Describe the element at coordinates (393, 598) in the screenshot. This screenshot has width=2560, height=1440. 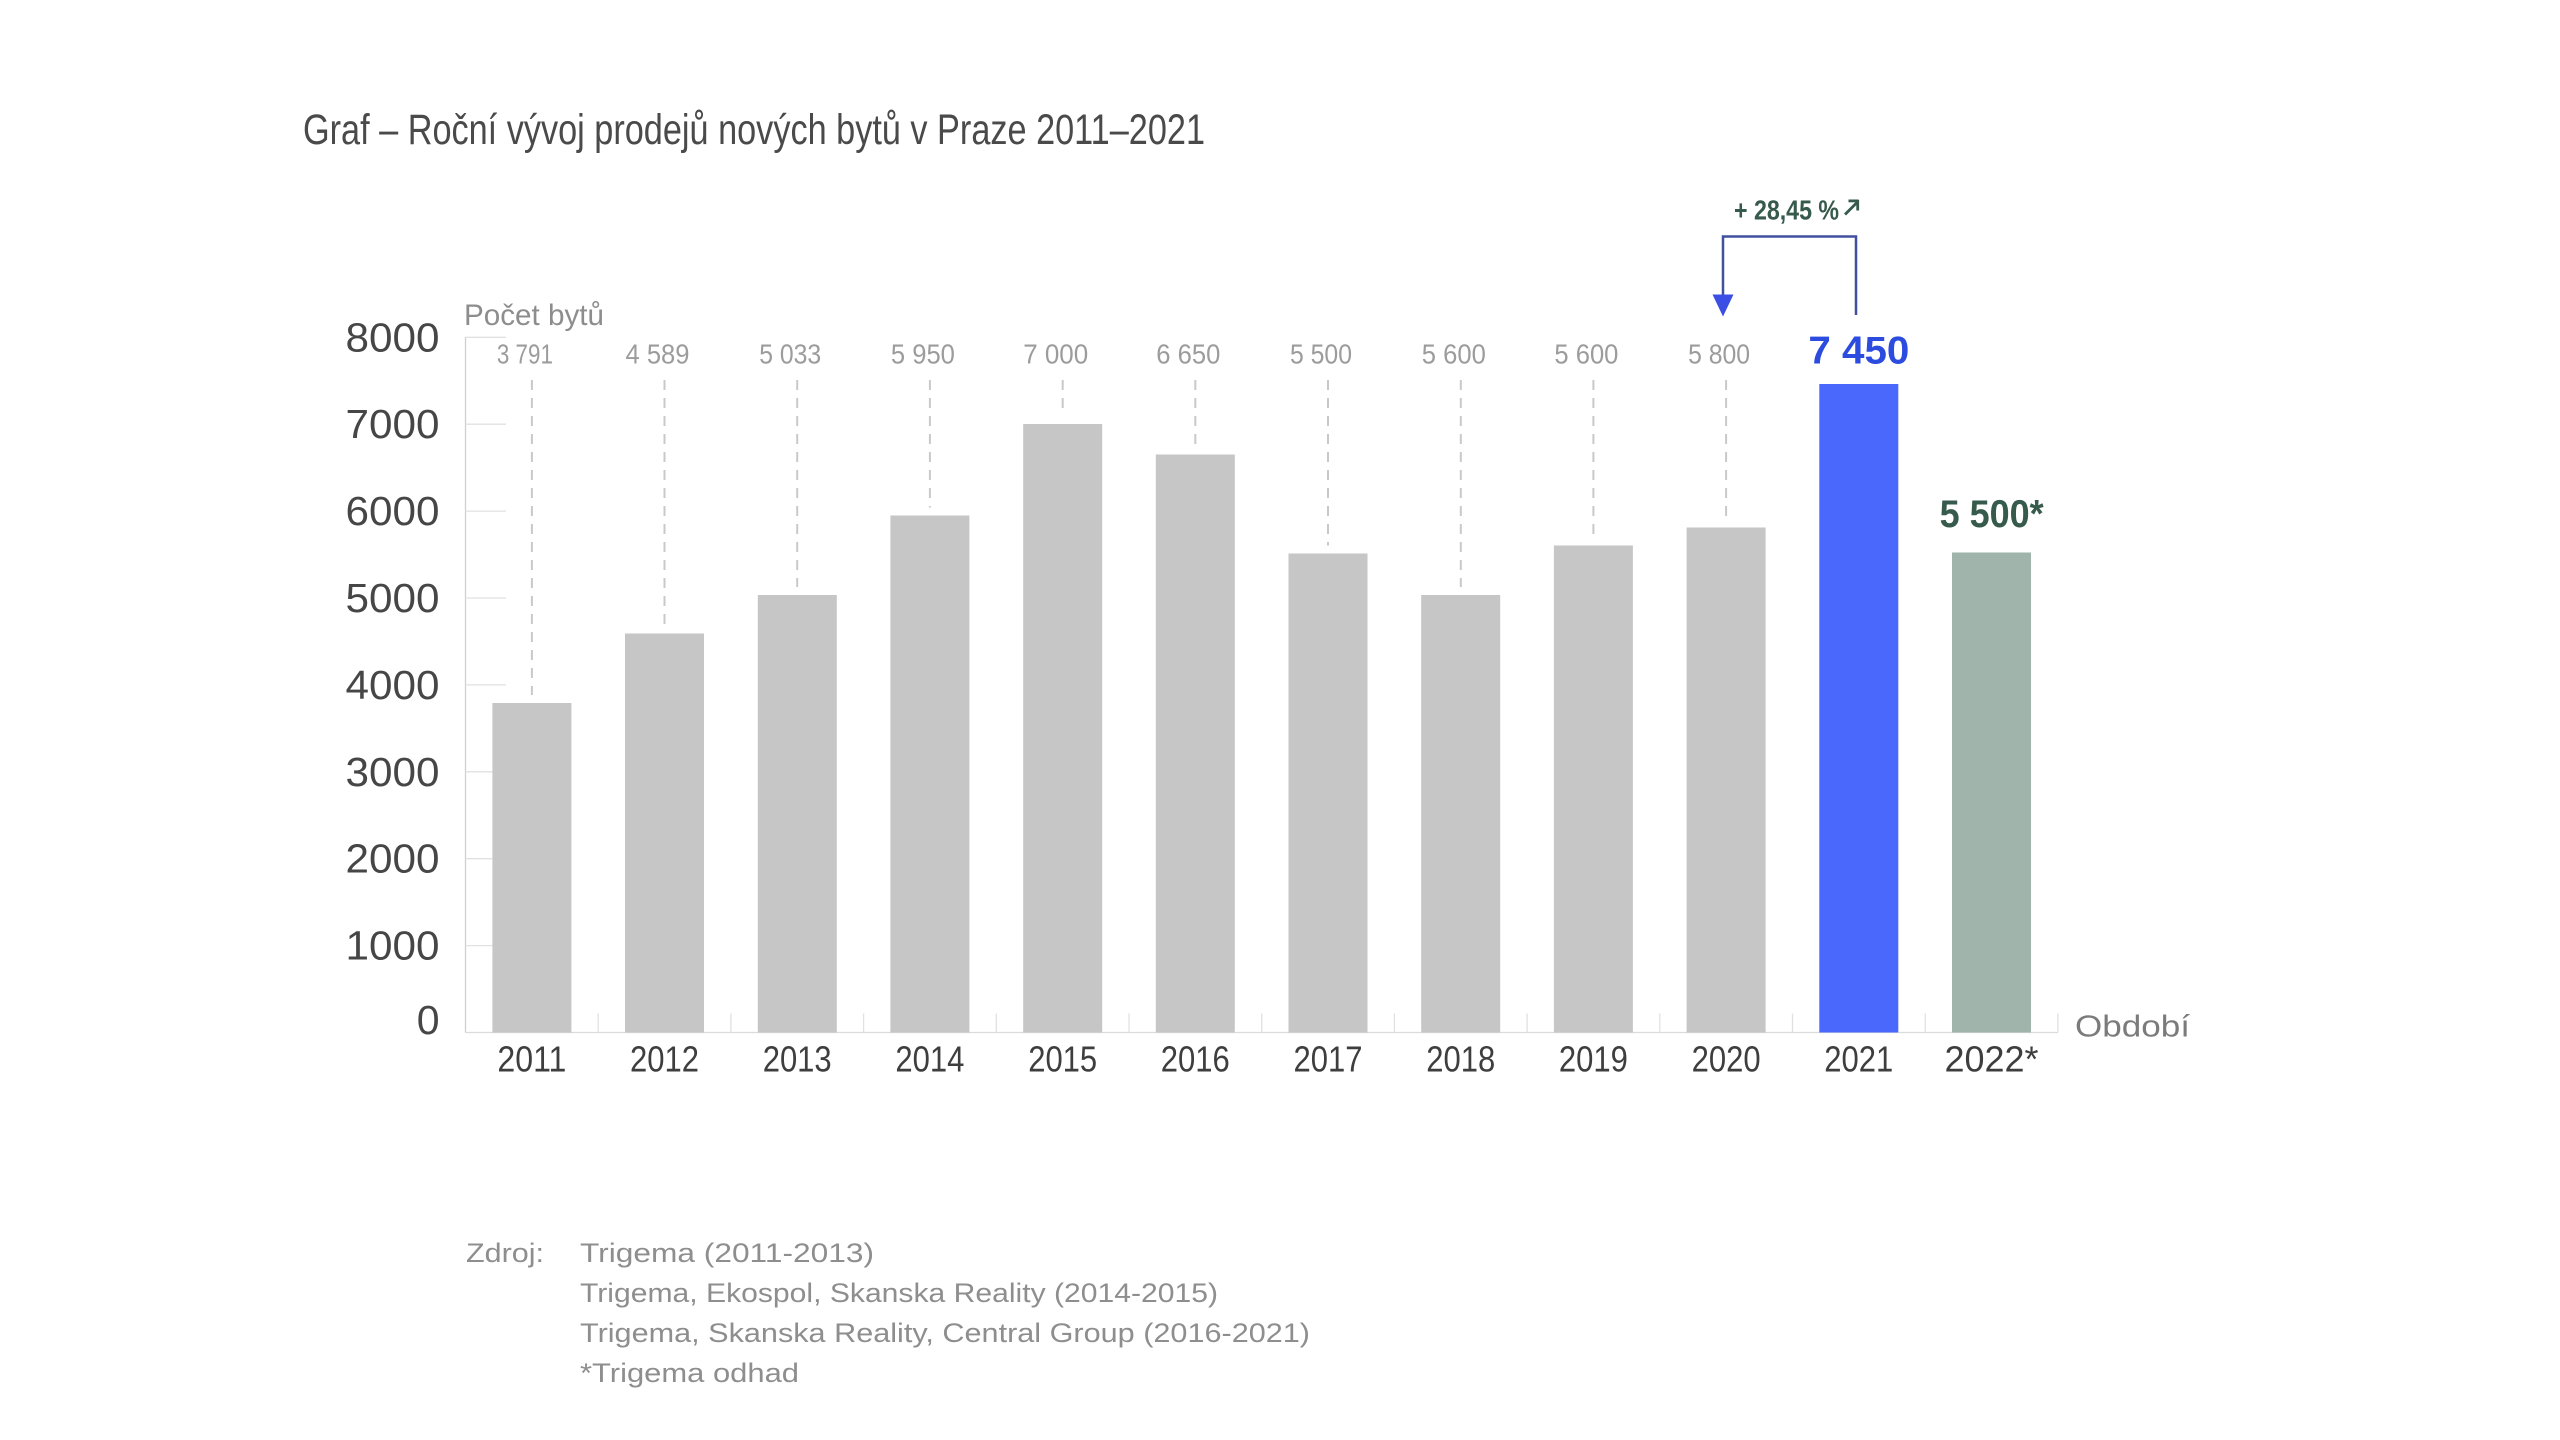
I see `svg-text: 5000` at that location.